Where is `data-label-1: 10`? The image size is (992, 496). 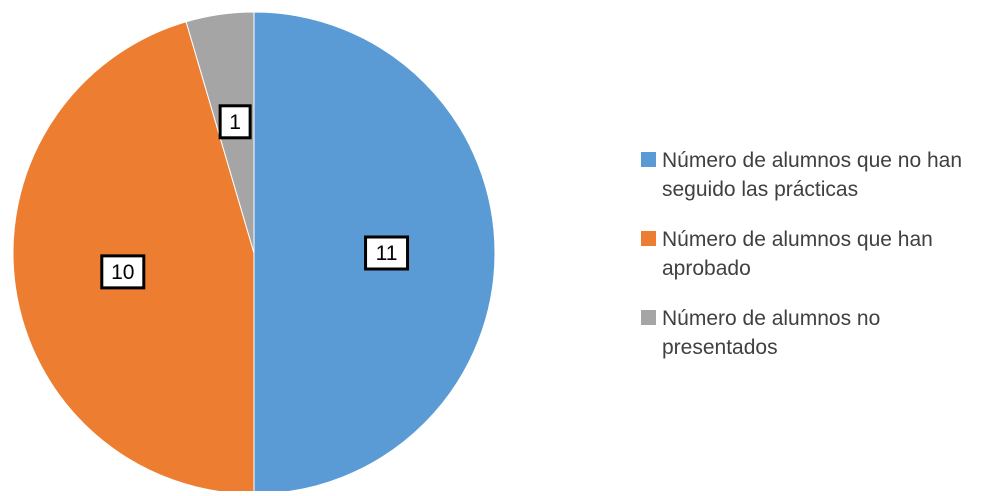
data-label-1: 10 is located at coordinates (123, 272).